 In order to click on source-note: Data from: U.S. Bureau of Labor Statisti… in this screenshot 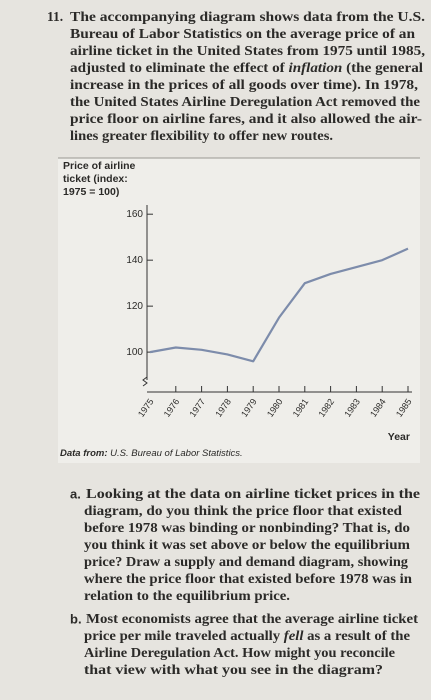, I will do `click(151, 453)`.